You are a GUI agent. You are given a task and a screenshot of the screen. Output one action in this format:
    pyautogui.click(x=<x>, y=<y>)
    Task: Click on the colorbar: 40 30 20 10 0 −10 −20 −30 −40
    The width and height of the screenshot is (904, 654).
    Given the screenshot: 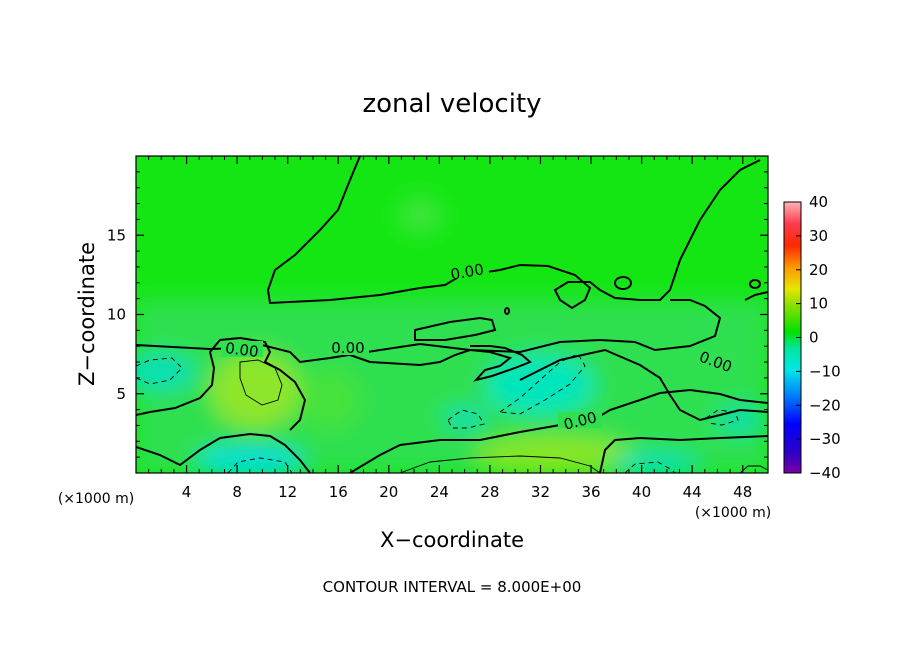 What is the action you would take?
    pyautogui.click(x=812, y=337)
    